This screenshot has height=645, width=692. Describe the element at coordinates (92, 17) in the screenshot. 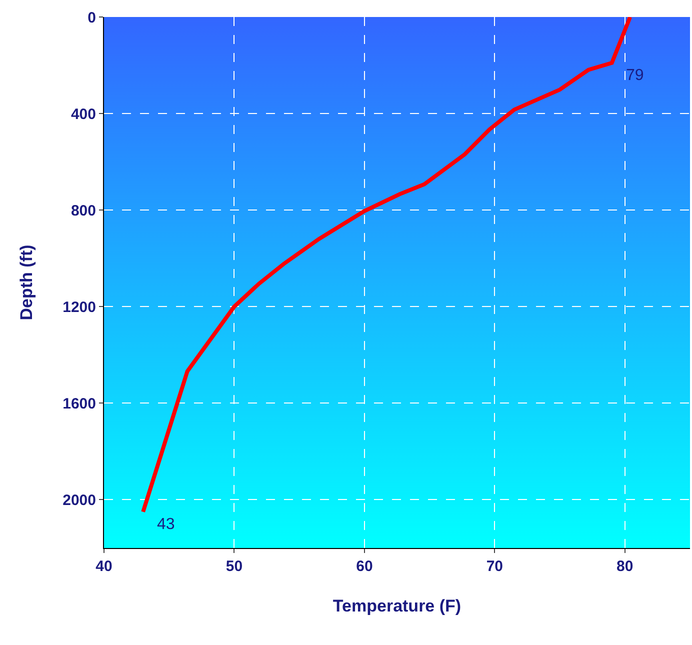

I see `y-tick-label: 0` at that location.